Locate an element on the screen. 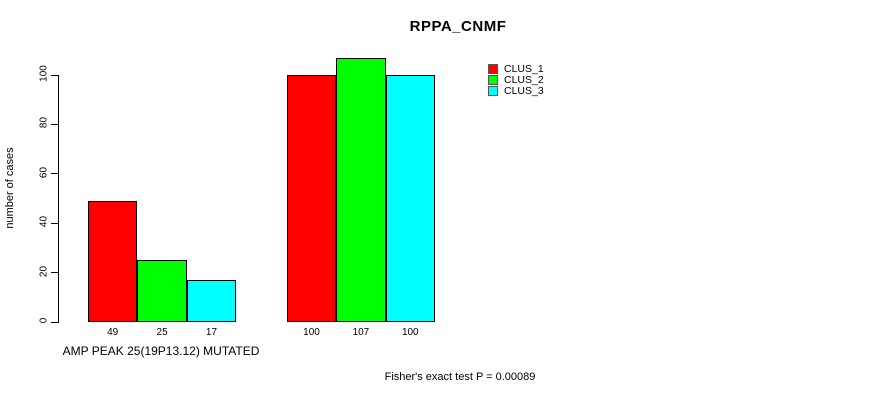 This screenshot has width=890, height=400. y-tick-label: 100 is located at coordinates (44, 73).